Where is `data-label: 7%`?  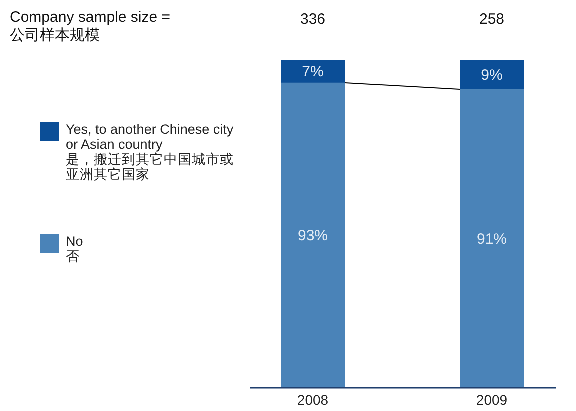
data-label: 7% is located at coordinates (313, 71).